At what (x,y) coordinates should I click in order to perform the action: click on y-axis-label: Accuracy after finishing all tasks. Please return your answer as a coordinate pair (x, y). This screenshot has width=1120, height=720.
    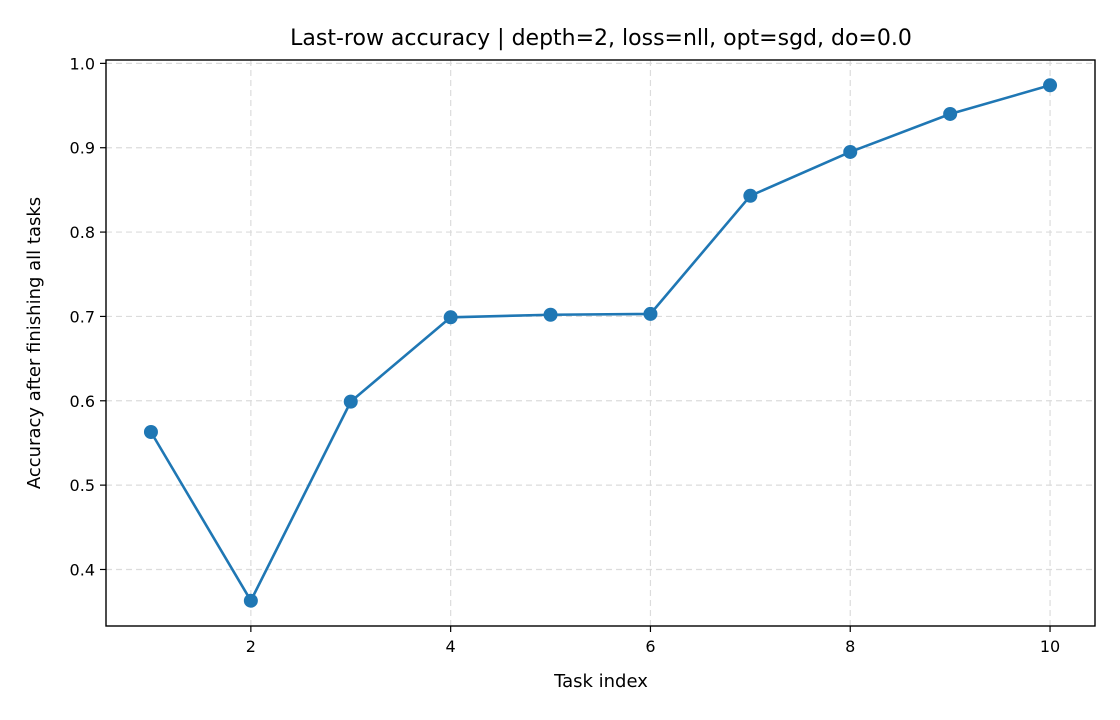
    Looking at the image, I should click on (34, 343).